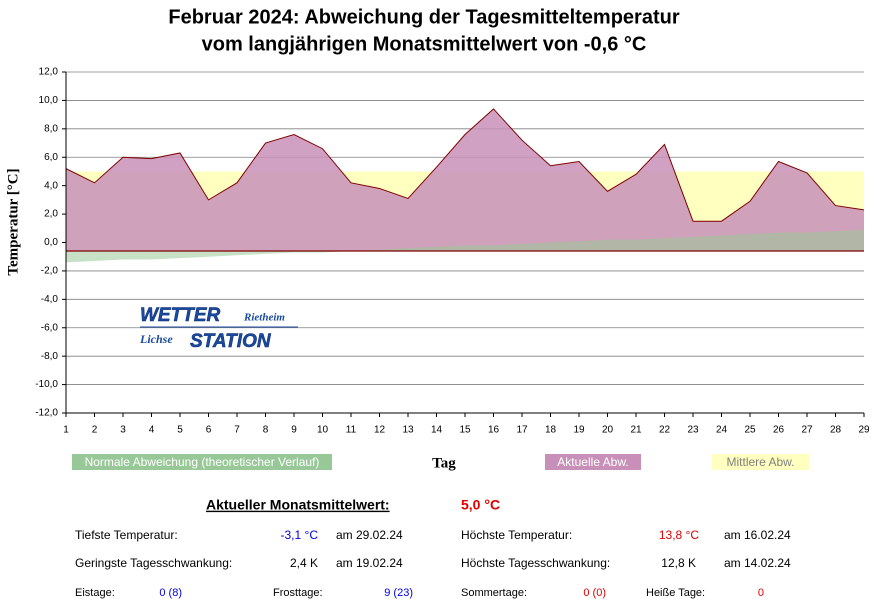 This screenshot has width=876, height=612. What do you see at coordinates (722, 430) in the screenshot?
I see `x-tick-label: 24` at bounding box center [722, 430].